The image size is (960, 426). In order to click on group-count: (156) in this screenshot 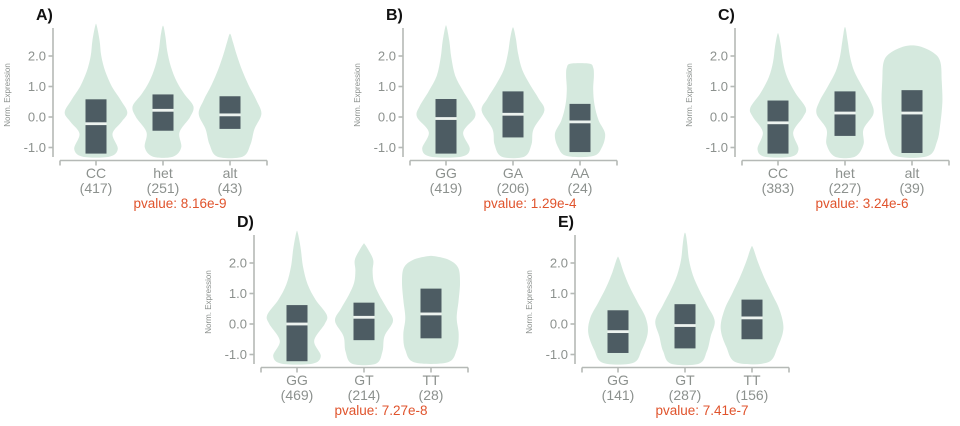, I will do `click(752, 395)`.